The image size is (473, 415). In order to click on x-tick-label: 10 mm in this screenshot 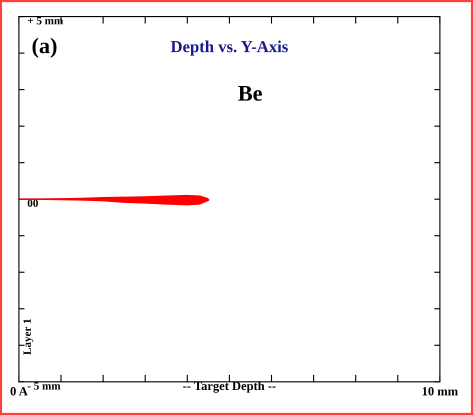, I will do `click(440, 391)`.